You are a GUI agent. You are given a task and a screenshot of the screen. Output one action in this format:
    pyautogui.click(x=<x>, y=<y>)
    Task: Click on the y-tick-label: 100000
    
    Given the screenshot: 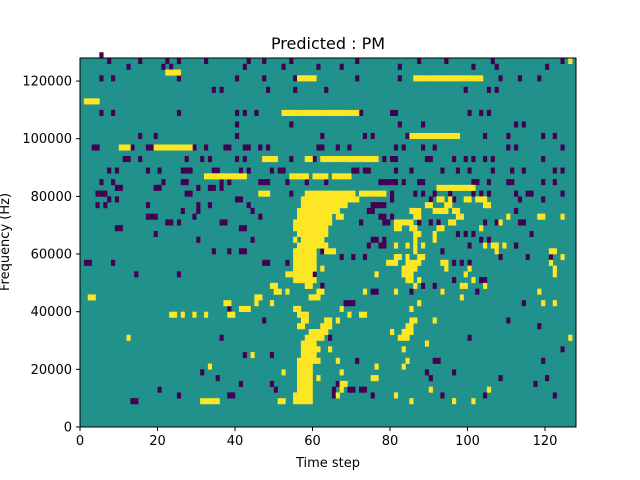 What is the action you would take?
    pyautogui.click(x=47, y=139)
    